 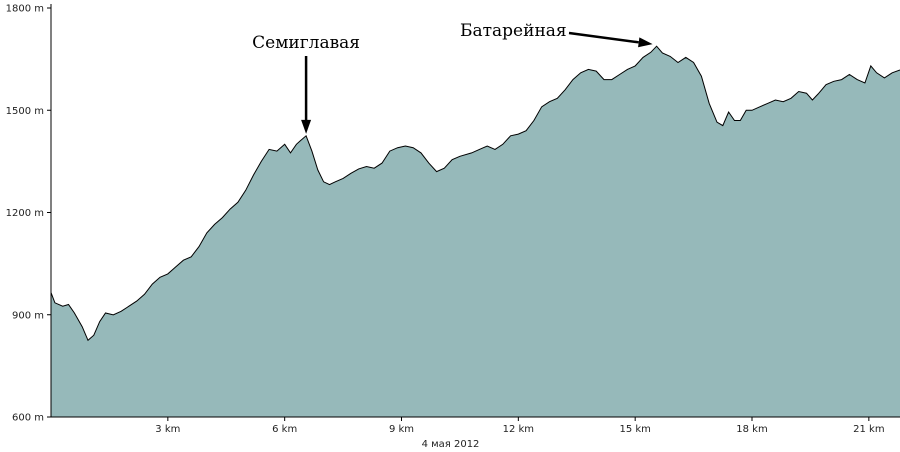 I want to click on x-tick-label: 15 km, so click(x=634, y=429).